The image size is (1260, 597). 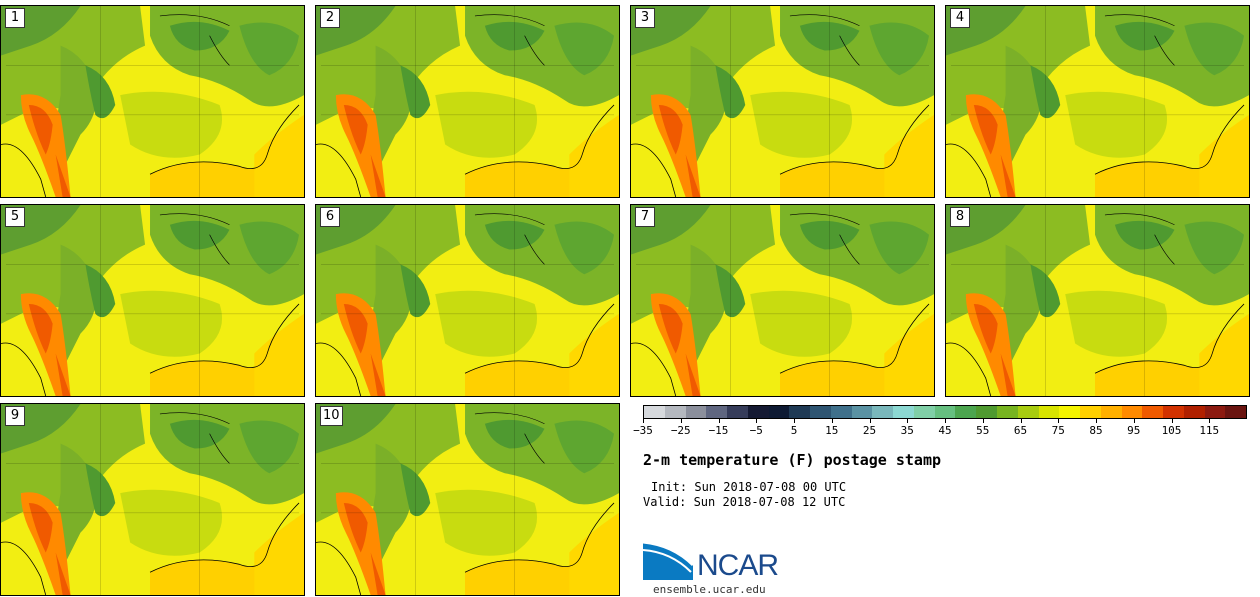 I want to click on colorbar-tick-label: 55, so click(x=983, y=430).